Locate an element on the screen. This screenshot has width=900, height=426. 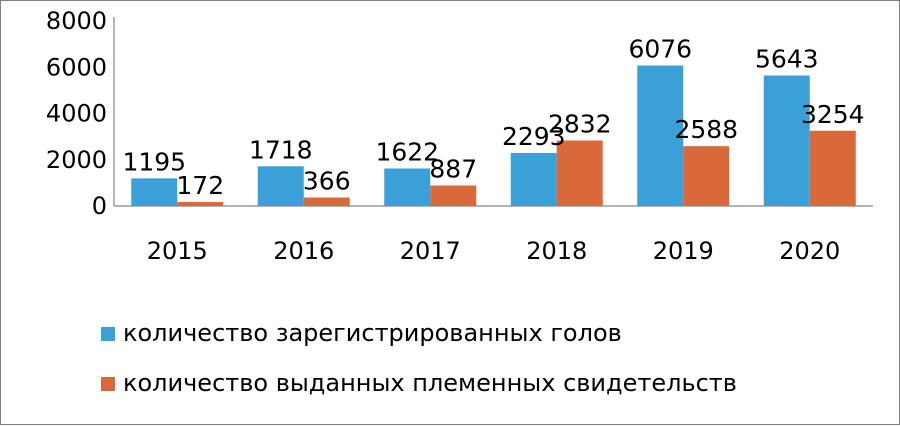
bar-series-1-2018 is located at coordinates (533, 179).